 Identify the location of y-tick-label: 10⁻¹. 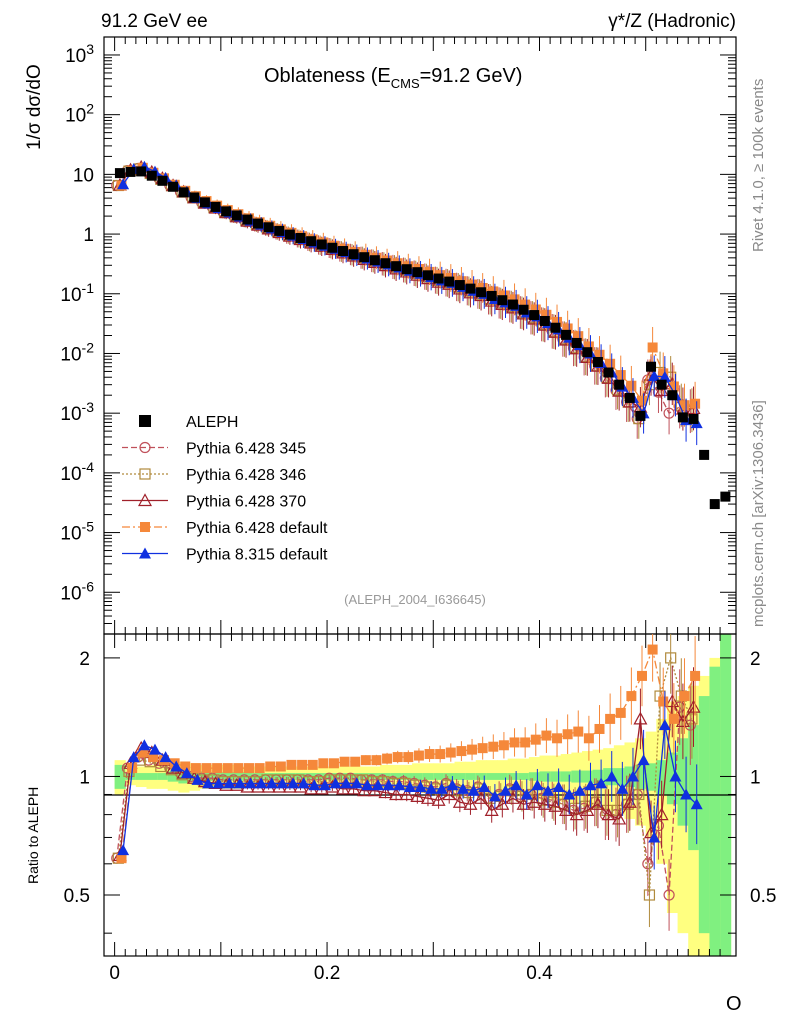
(77, 293).